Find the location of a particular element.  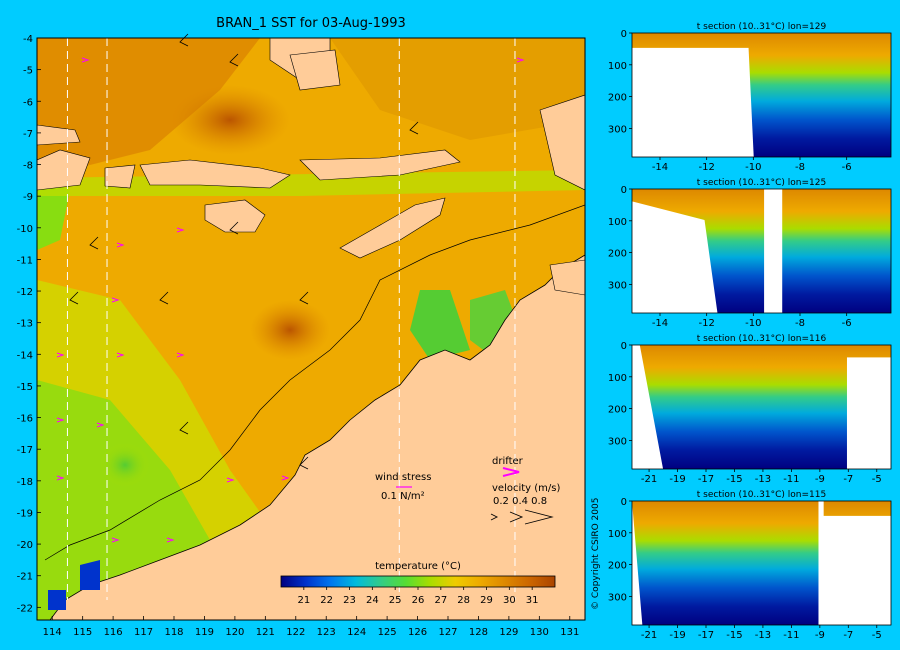

map-xtick-label: 129 is located at coordinates (508, 632).